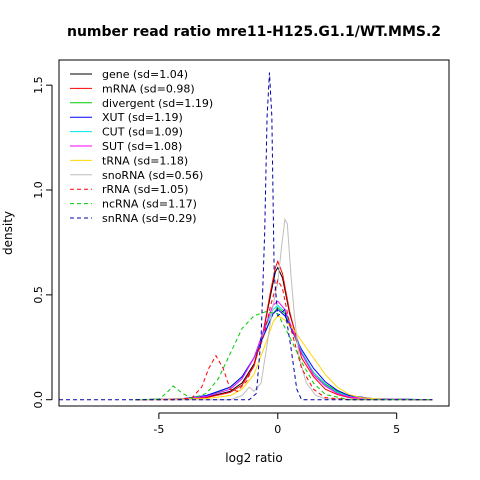 This screenshot has height=480, width=480. I want to click on legend-label: rRNA (sd=1.05), so click(145, 189).